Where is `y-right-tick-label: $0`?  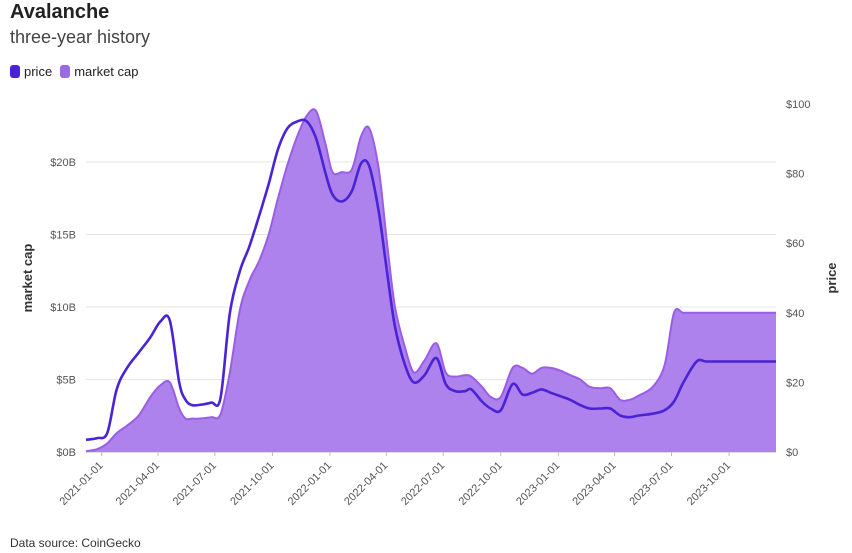
y-right-tick-label: $0 is located at coordinates (792, 453).